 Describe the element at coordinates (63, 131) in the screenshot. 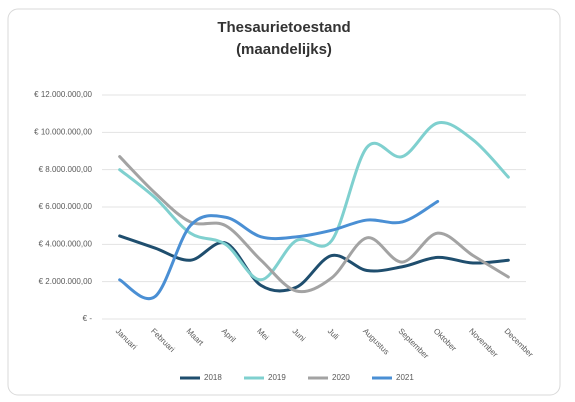

I see `y-tick-label: € 10.000.000,00` at that location.